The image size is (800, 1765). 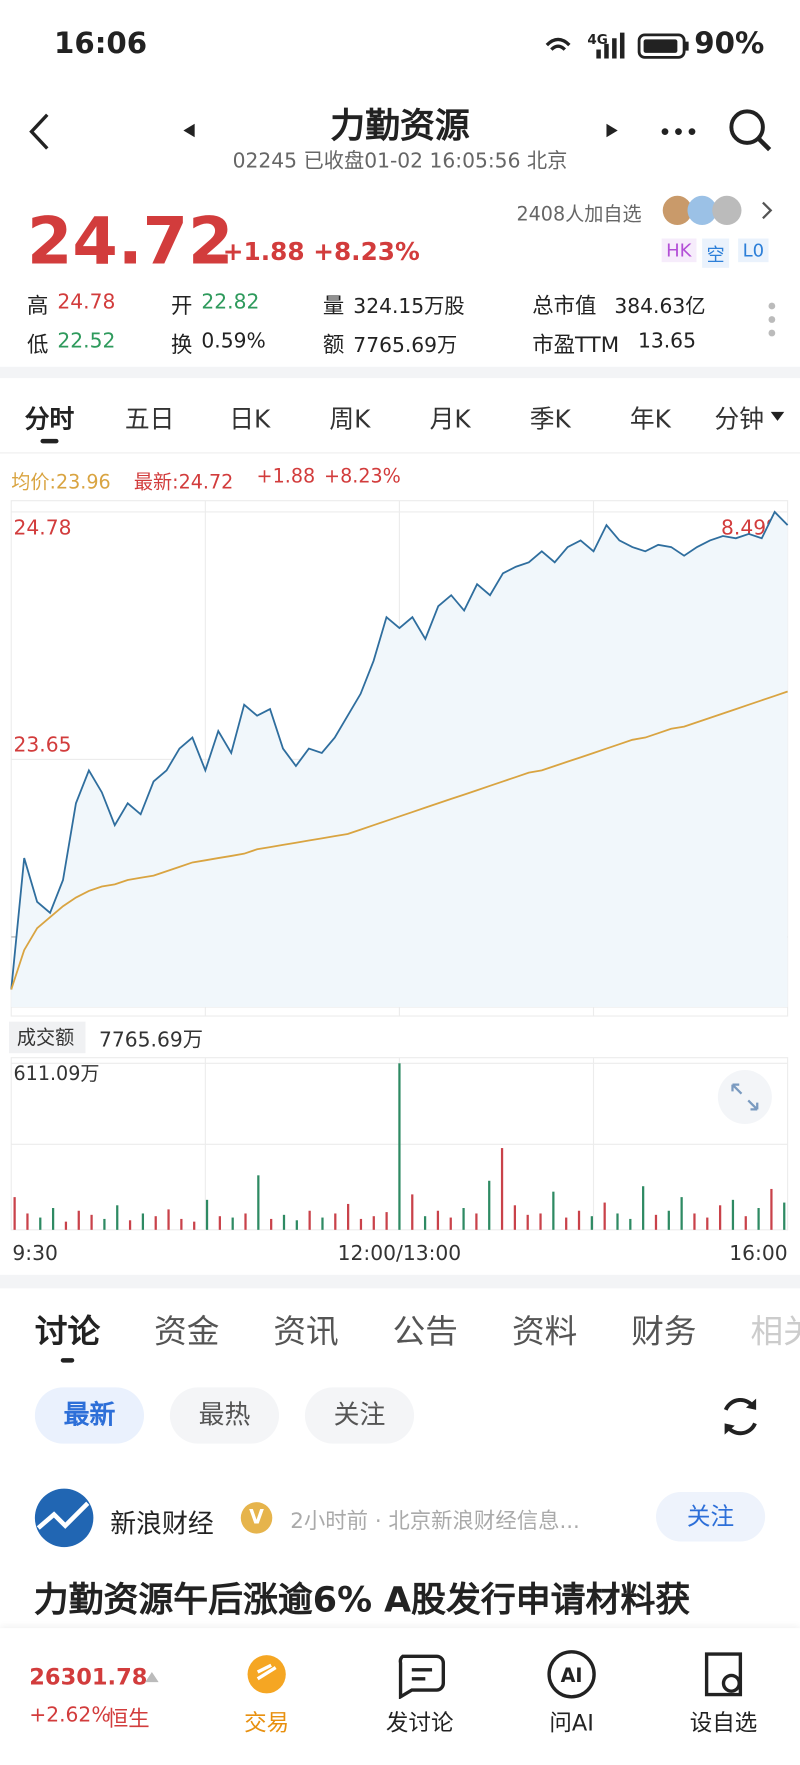 I want to click on latest-change: +1.88, so click(x=286, y=477).